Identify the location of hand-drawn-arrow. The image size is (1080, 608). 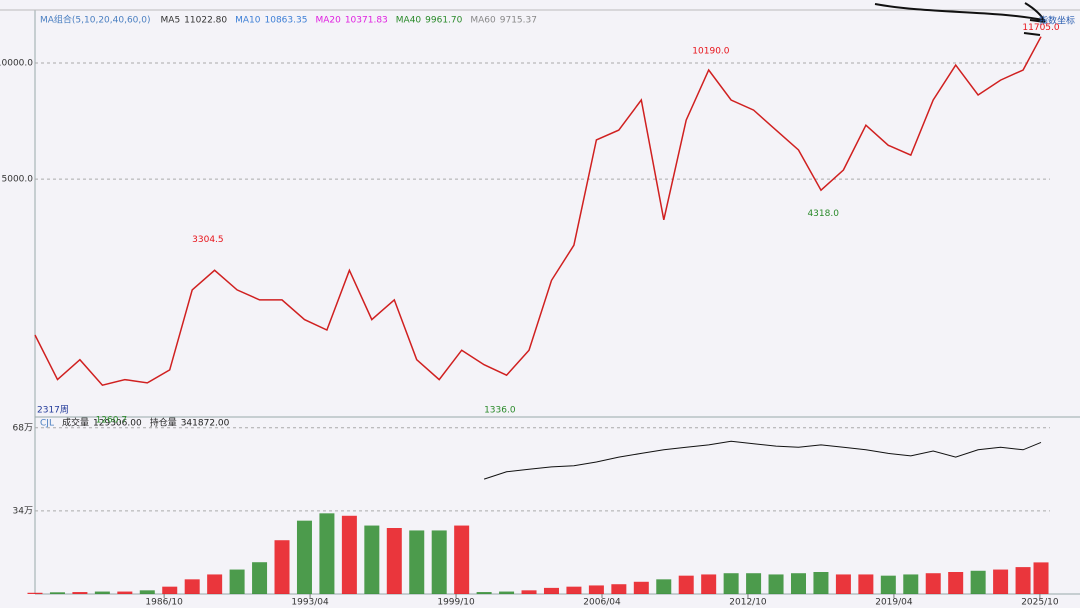
(960, 12).